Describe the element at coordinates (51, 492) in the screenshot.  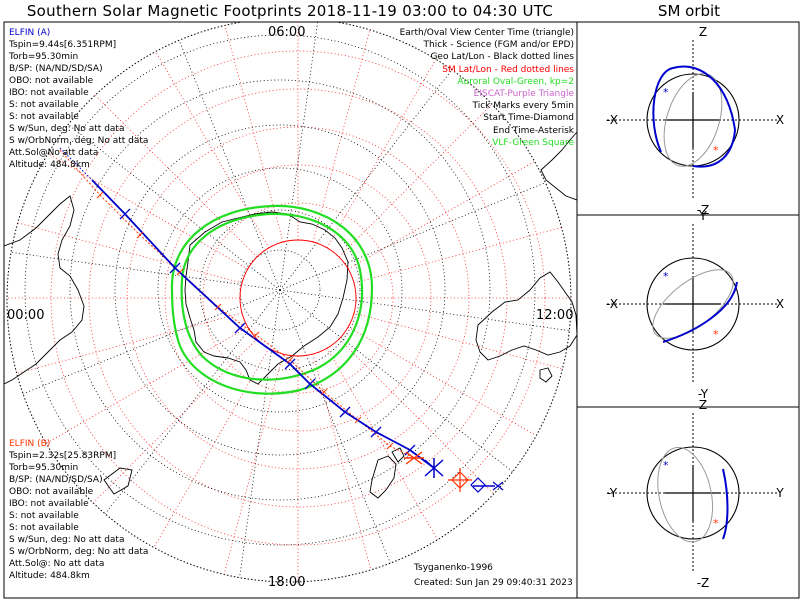
I see `elfin-b-line: OBO: not available` at that location.